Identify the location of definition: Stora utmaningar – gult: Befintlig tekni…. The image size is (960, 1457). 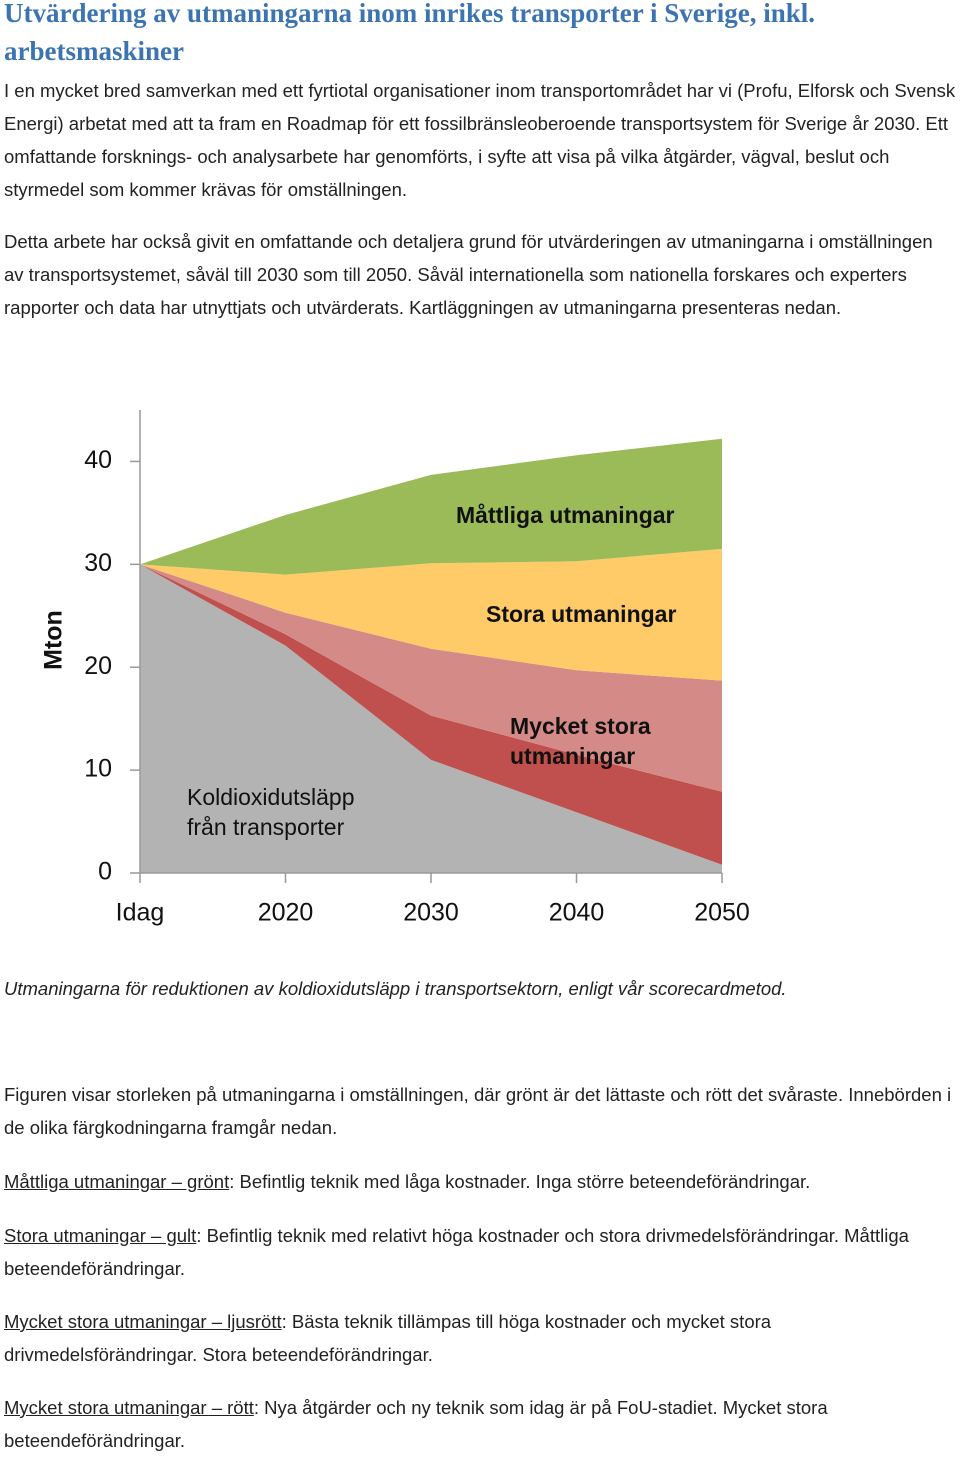
(480, 1252).